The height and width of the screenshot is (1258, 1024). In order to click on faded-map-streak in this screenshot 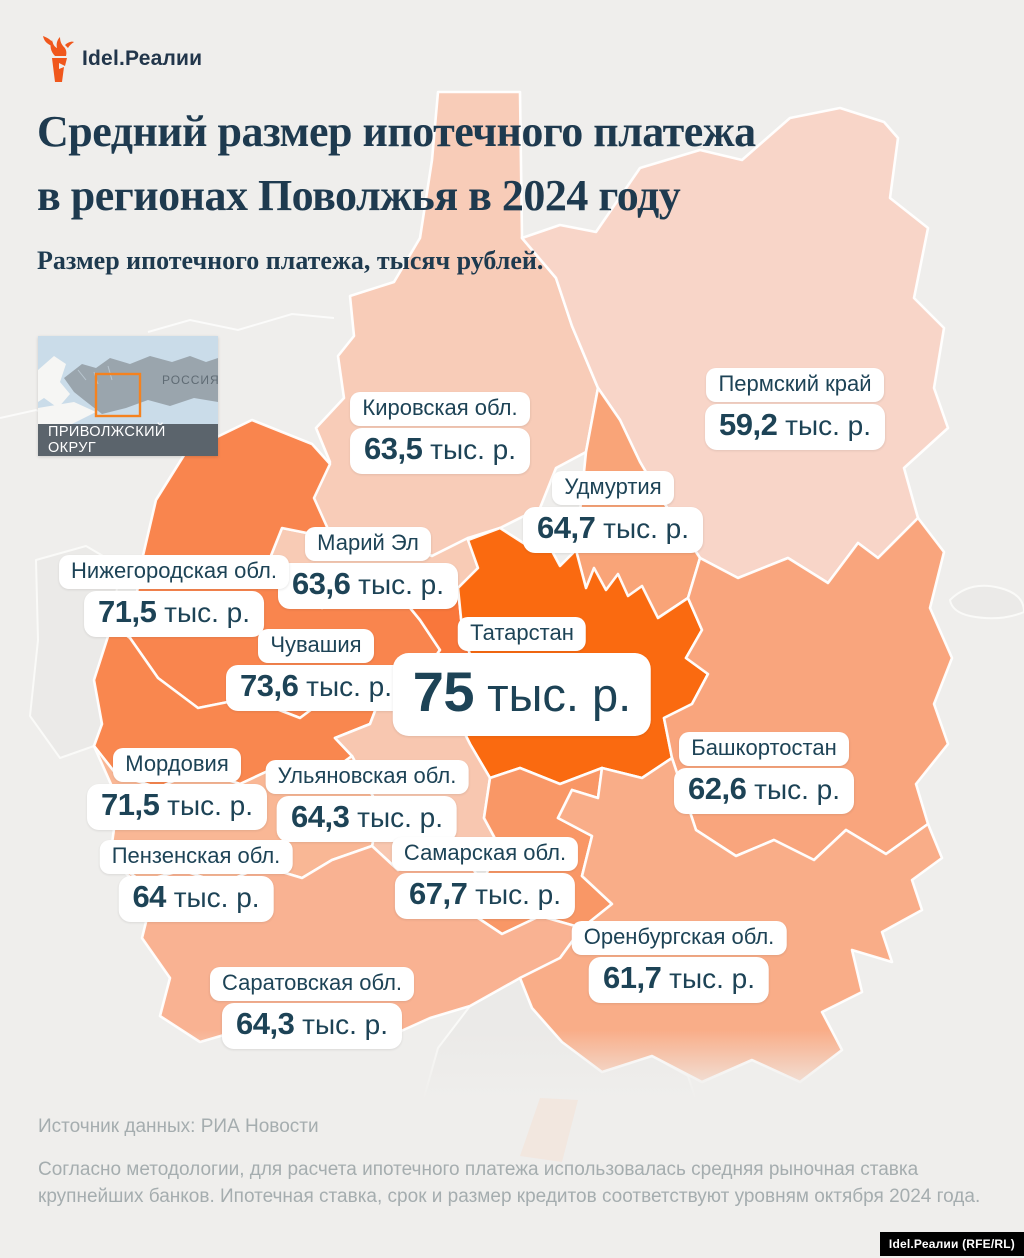, I will do `click(549, 1130)`.